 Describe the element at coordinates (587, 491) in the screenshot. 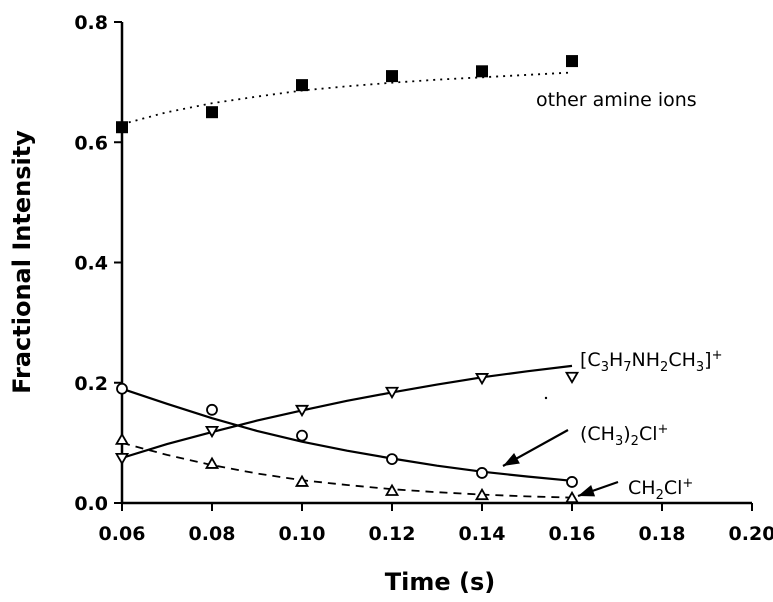

I see `arrow-ch2cl-head` at that location.